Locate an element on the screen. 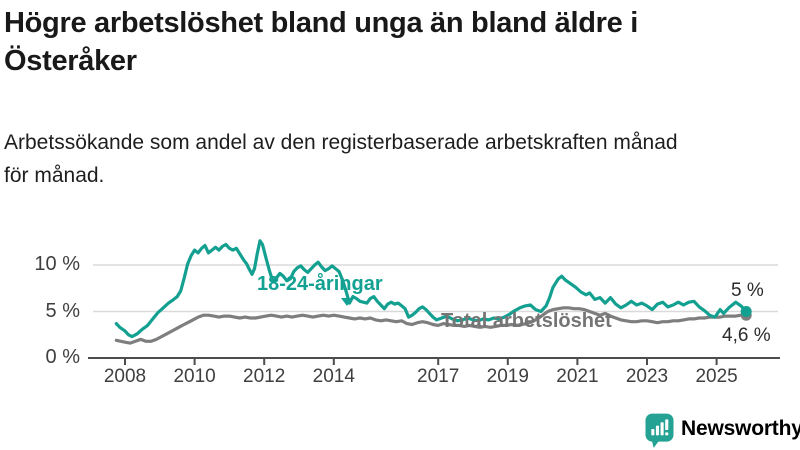  newsworthy-logo-icon is located at coordinates (659, 430).